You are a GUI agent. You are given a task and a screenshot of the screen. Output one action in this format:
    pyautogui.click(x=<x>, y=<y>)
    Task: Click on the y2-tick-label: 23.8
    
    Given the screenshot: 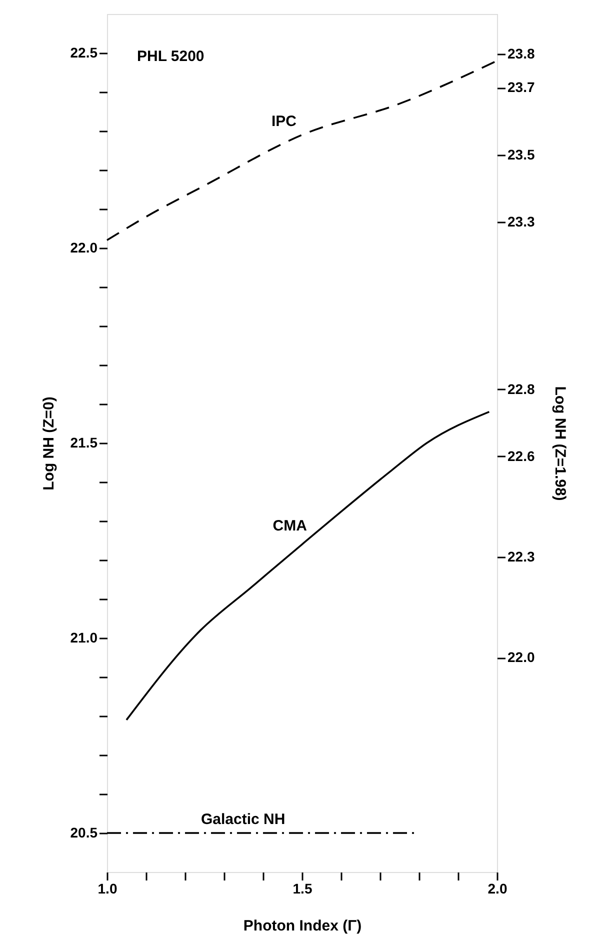 What is the action you would take?
    pyautogui.click(x=521, y=54)
    